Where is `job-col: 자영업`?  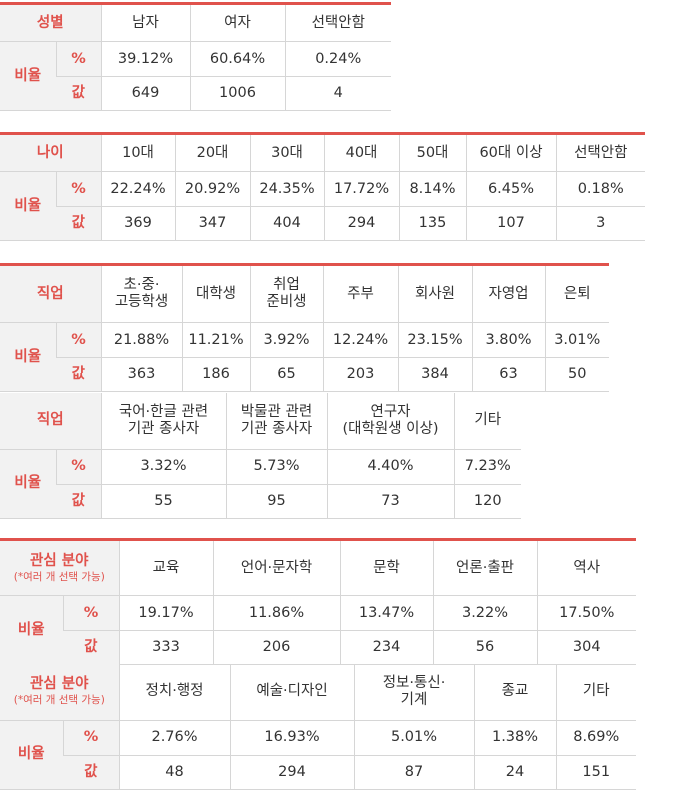
job-col: 자영업 is located at coordinates (508, 293).